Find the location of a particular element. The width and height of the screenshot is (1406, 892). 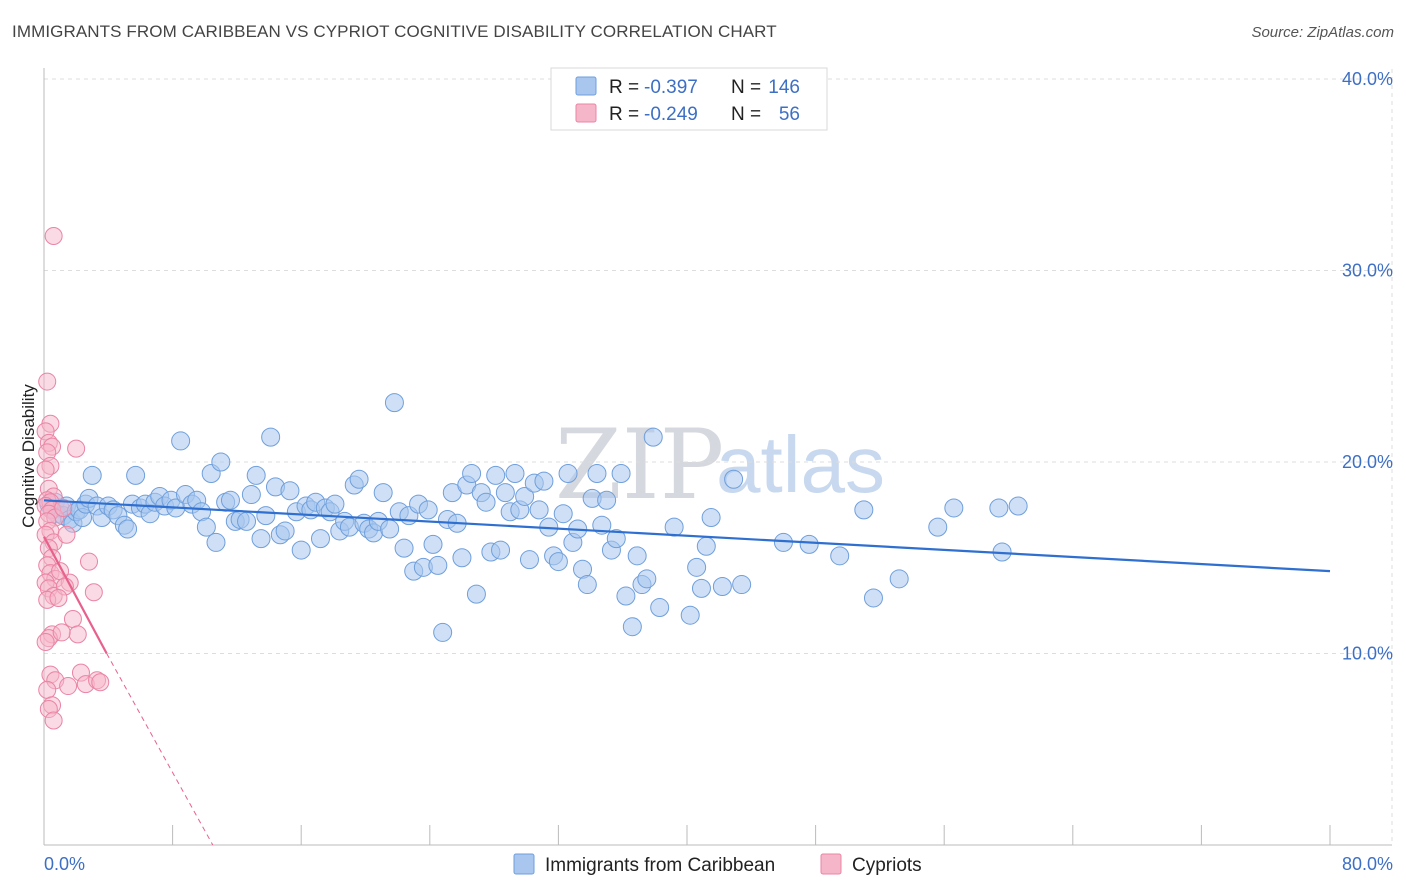

correlation-legend: R = -0.397 N = 146 R = -0.249 N = 56 is located at coordinates (689, 99).